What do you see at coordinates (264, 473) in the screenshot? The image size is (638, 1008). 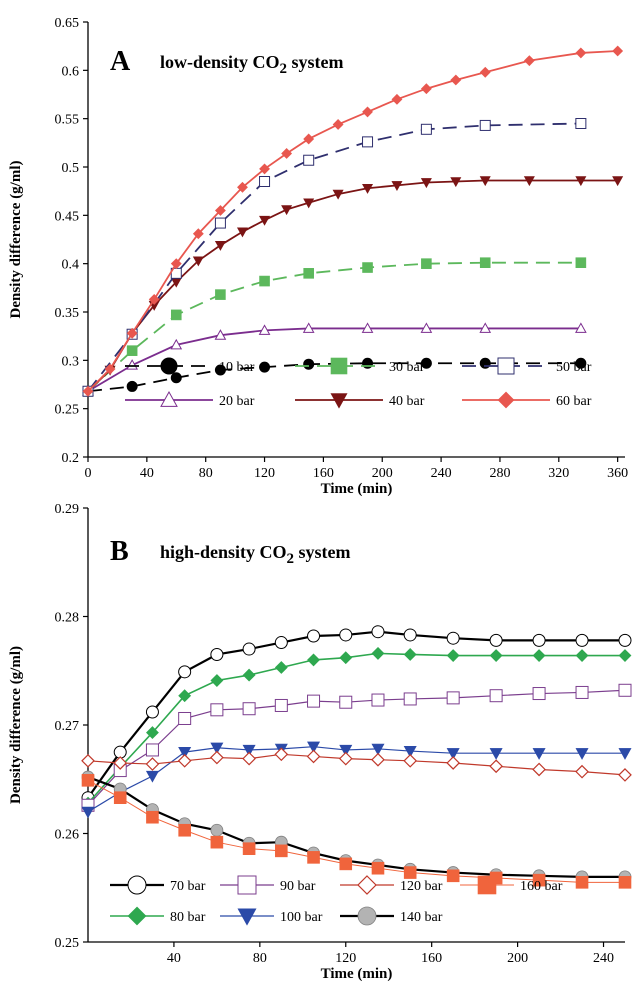 I see `x-tick-label: 120` at bounding box center [264, 473].